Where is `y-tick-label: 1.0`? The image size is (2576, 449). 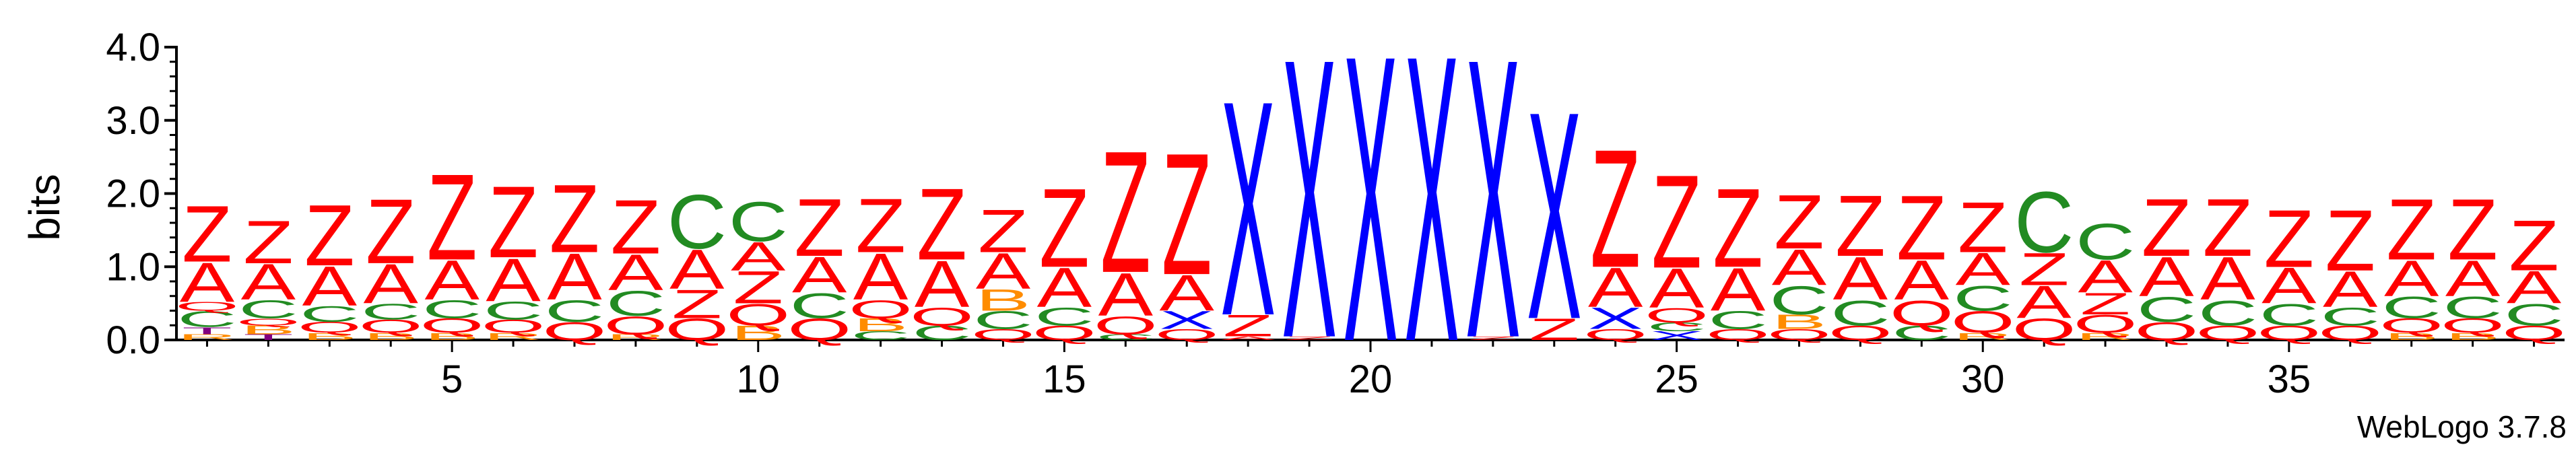
y-tick-label: 1.0 is located at coordinates (133, 267).